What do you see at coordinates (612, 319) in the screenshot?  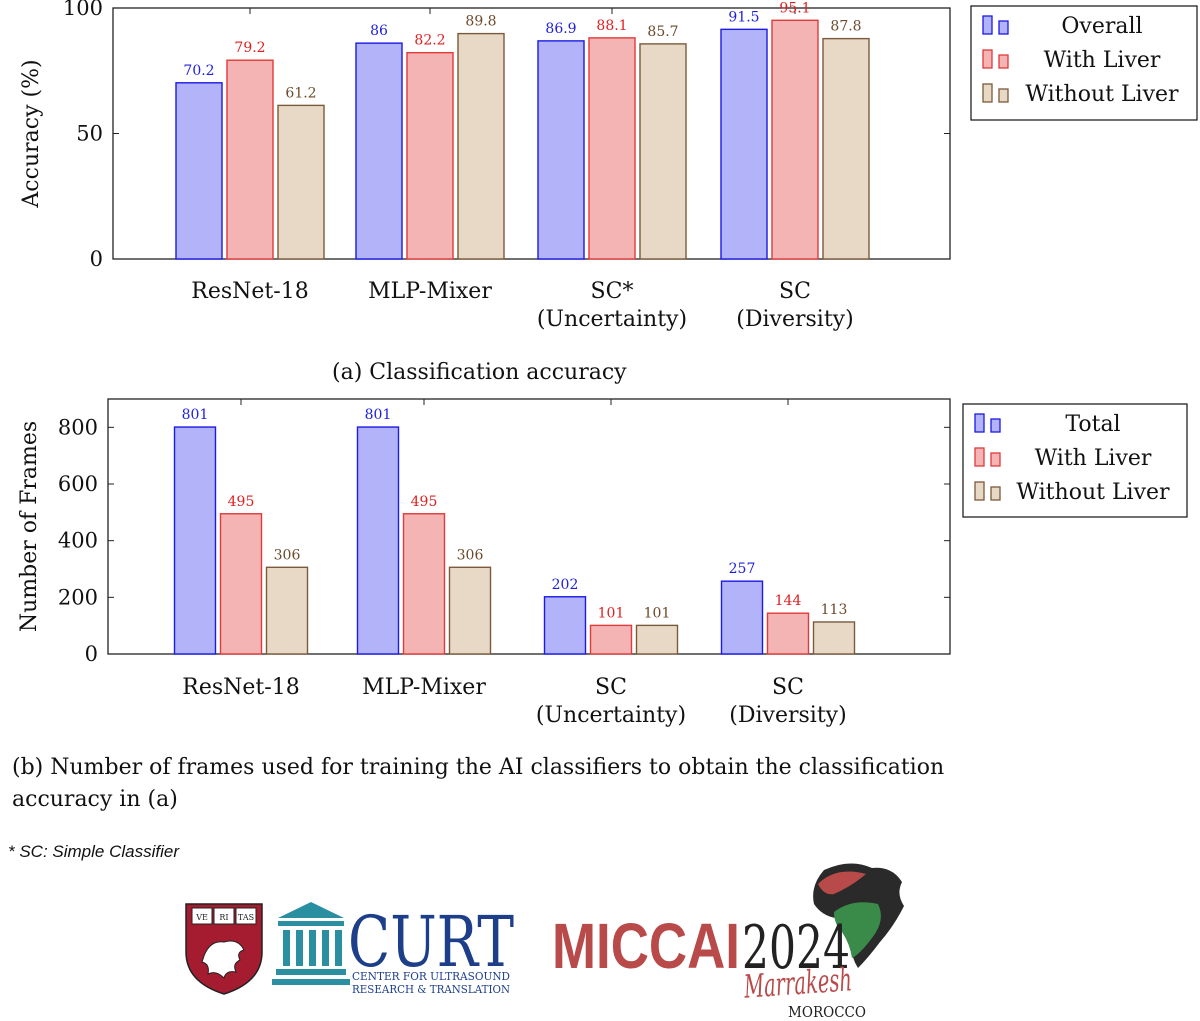 I see `x-category-label: (Uncertainty)` at bounding box center [612, 319].